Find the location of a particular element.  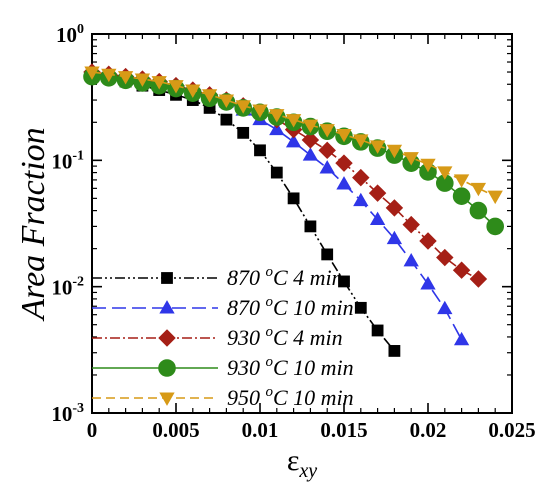

legend-label: 950 oC 10 min is located at coordinates (290, 397).